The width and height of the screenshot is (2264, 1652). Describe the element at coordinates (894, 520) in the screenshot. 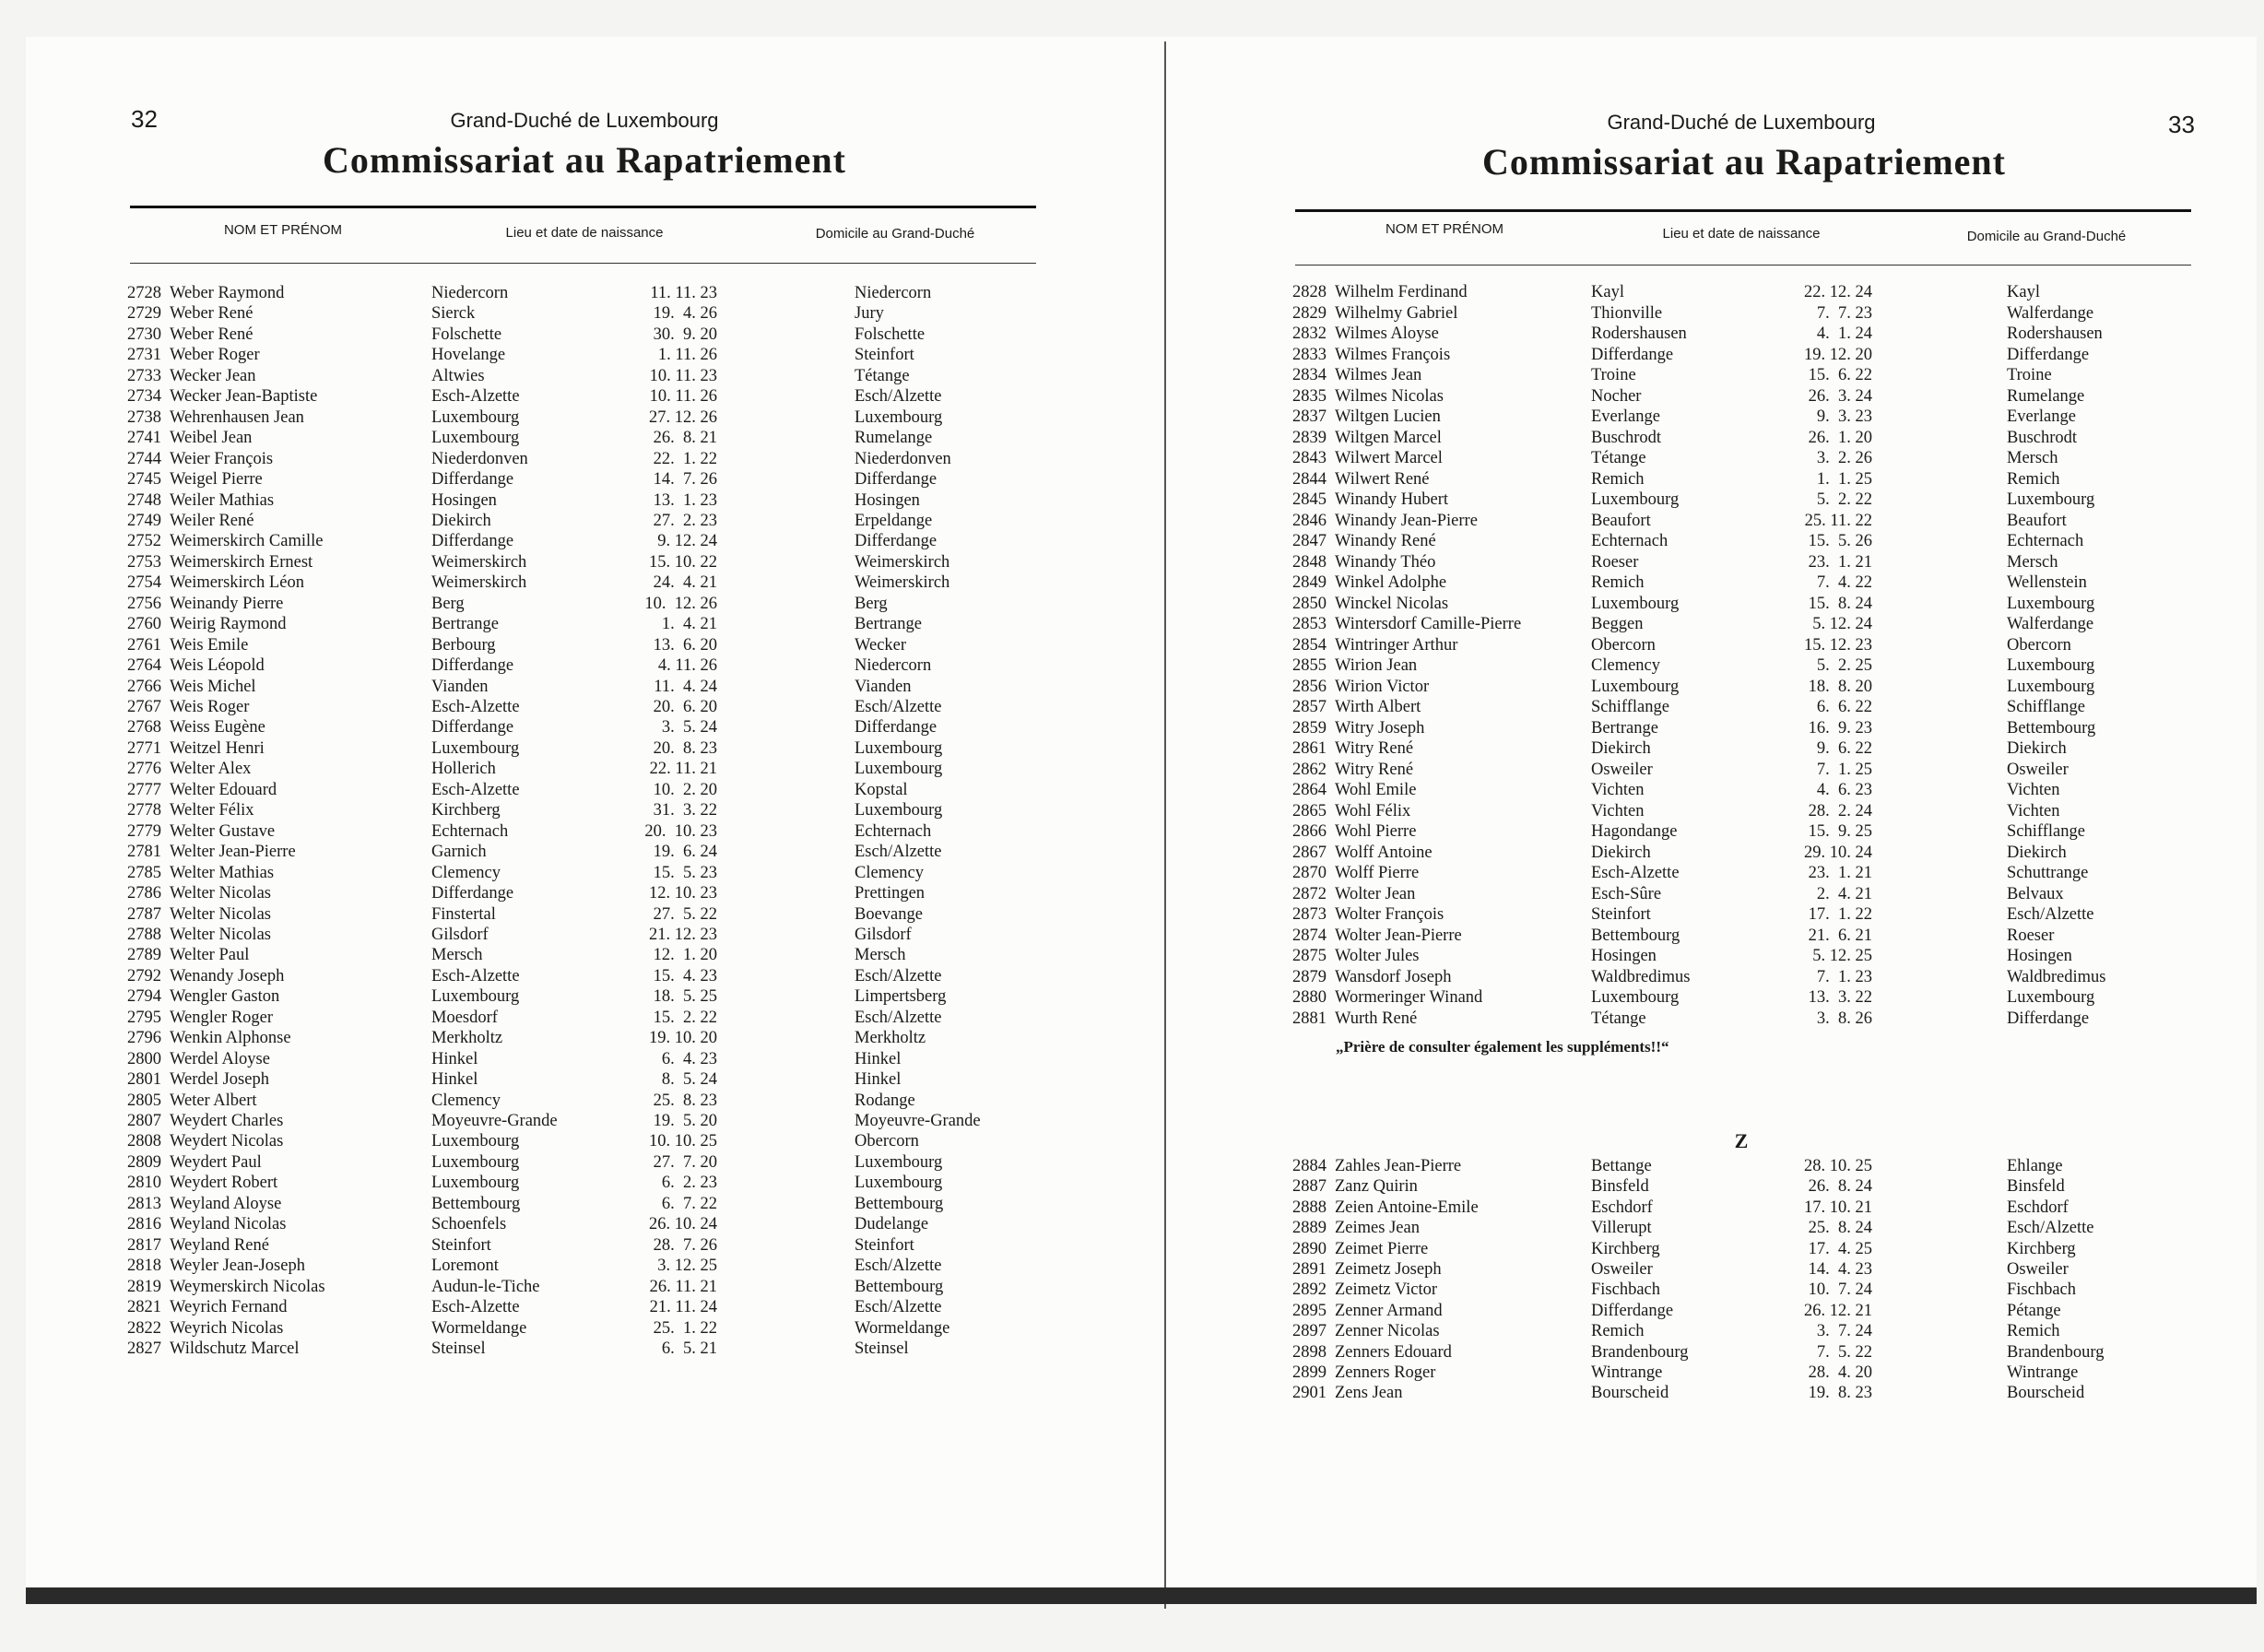

I see `domicile: Erpeldange` at that location.